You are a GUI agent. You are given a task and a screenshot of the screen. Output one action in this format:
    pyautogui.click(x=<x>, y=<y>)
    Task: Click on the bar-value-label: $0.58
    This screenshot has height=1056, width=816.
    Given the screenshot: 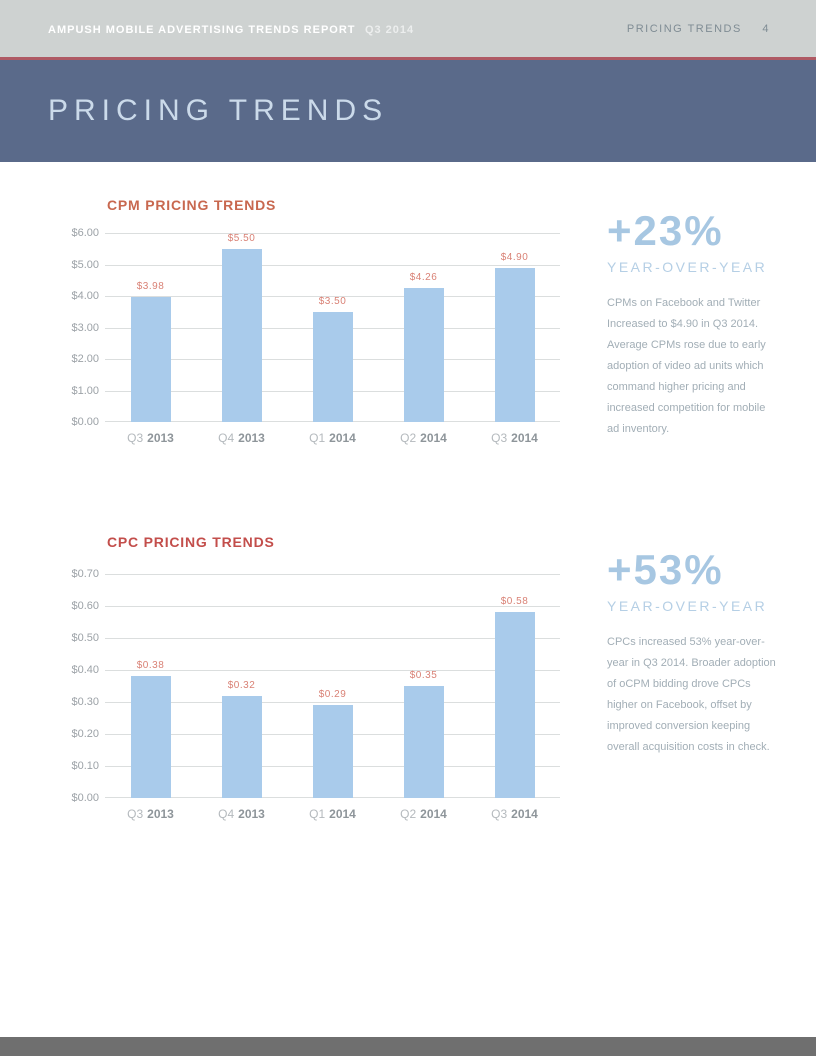 What is the action you would take?
    pyautogui.click(x=514, y=602)
    